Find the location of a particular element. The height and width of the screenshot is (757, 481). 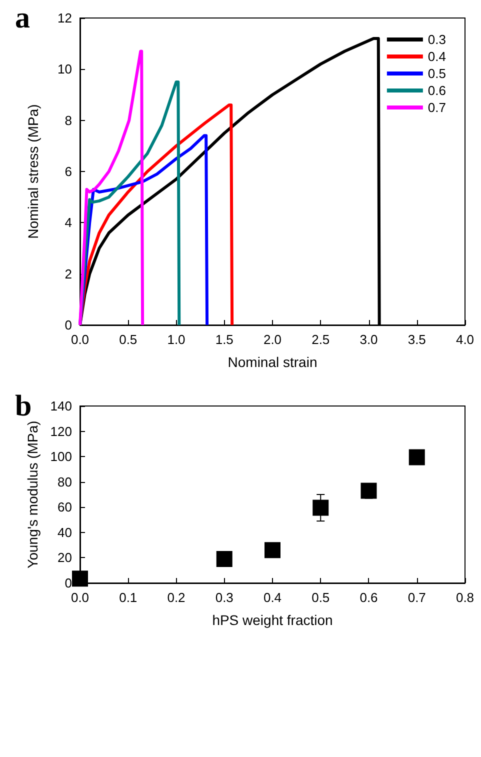

y-axis-title: Young's modulus (MPa) is located at coordinates (32, 494).